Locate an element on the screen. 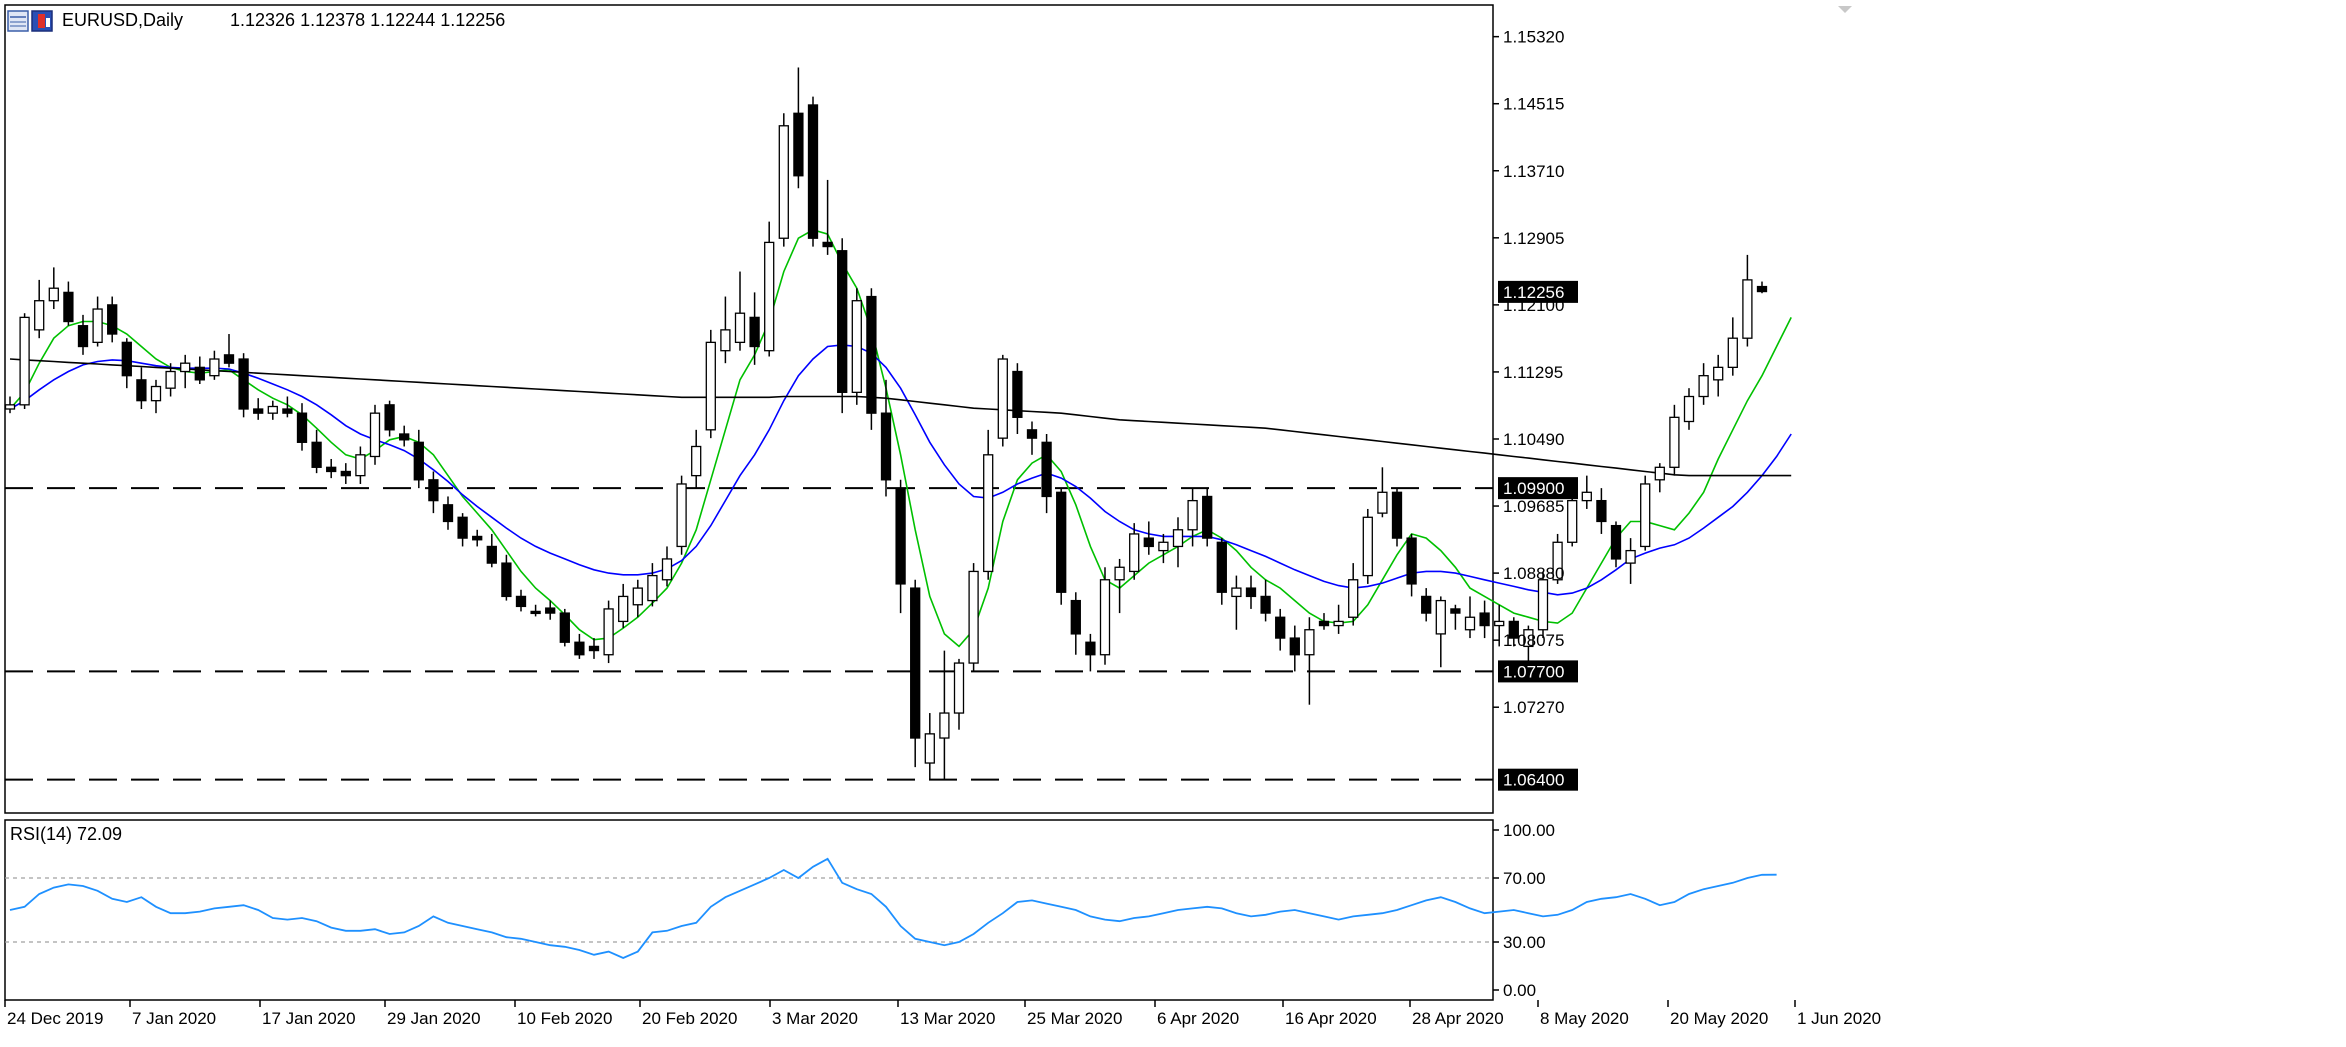  level-price-tag-bg is located at coordinates (1538, 488).